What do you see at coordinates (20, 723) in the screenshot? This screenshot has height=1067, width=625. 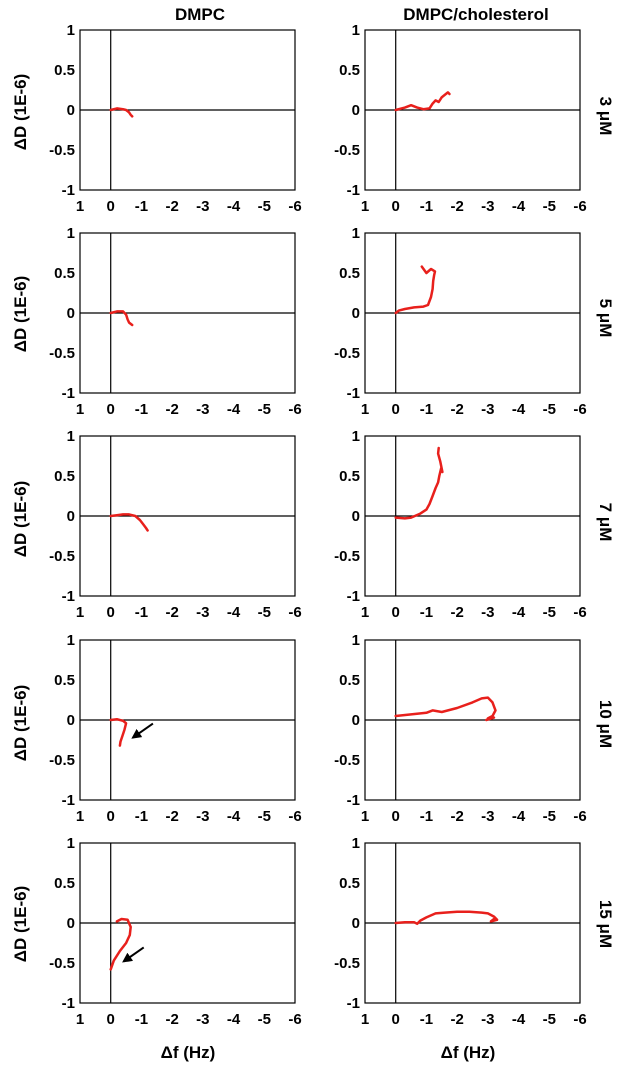 I see `y-axis-label-row-4: ΔD (1E-6)` at bounding box center [20, 723].